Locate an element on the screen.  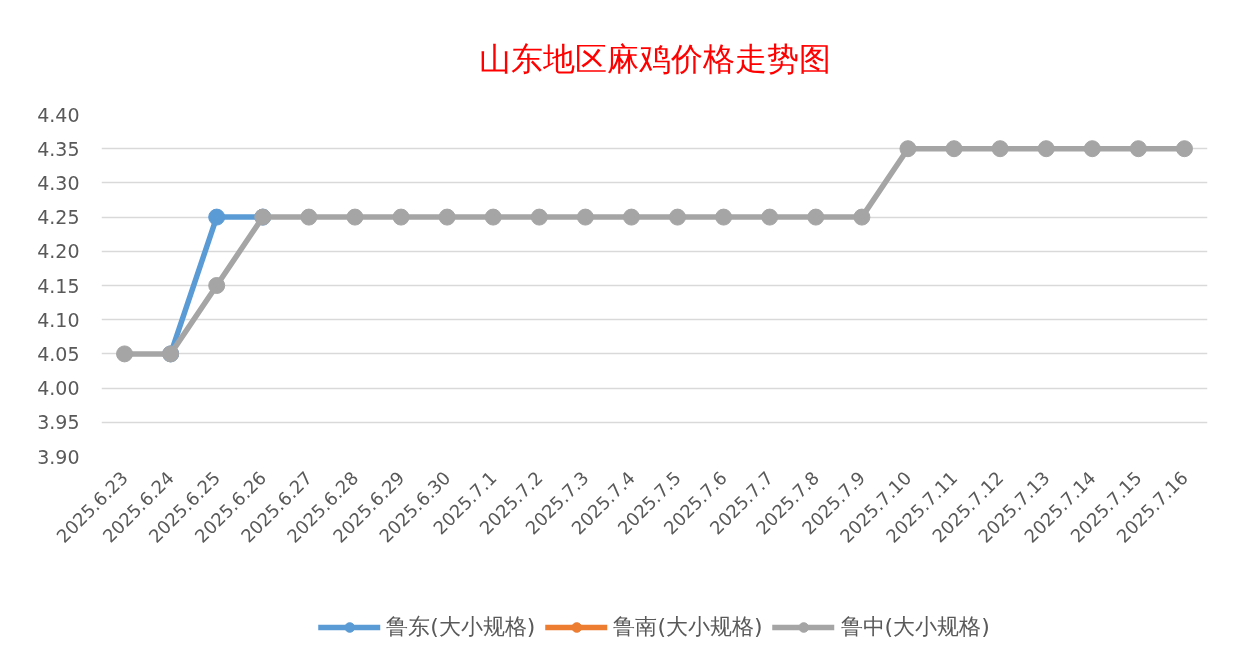
y-tick-label: 4.25 is located at coordinates (58, 217).